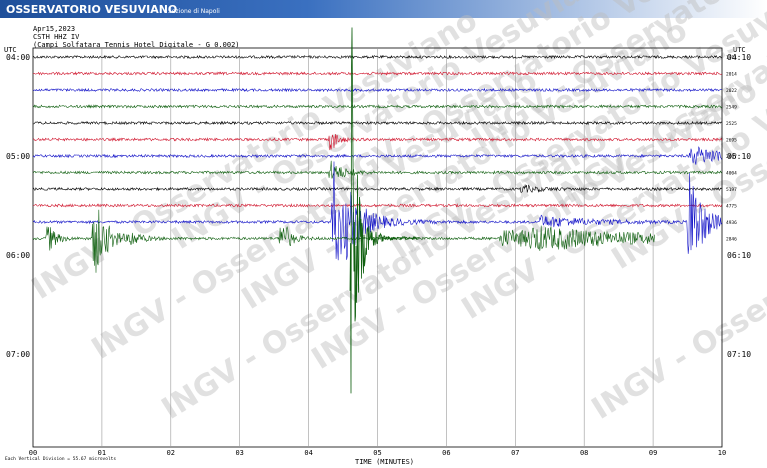  I want to click on left-time-label: 04:00, so click(18, 57).